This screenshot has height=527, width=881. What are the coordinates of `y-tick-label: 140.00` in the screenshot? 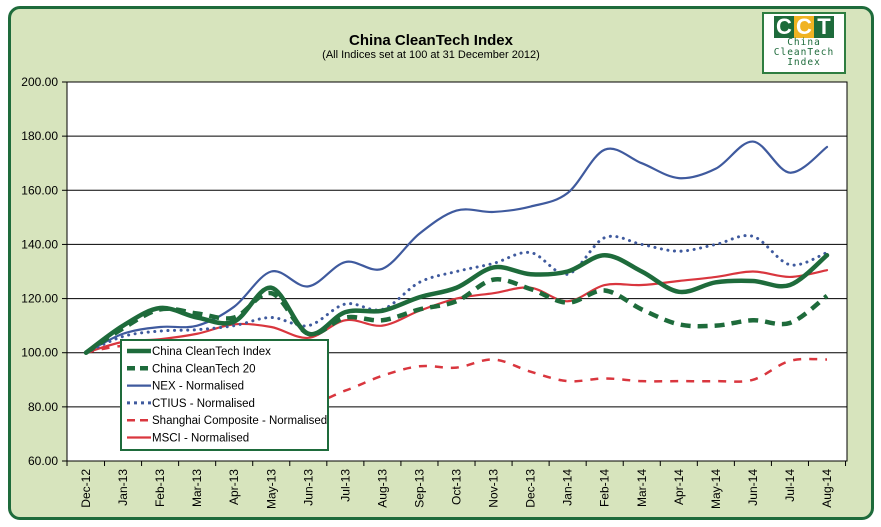 It's located at (39, 244).